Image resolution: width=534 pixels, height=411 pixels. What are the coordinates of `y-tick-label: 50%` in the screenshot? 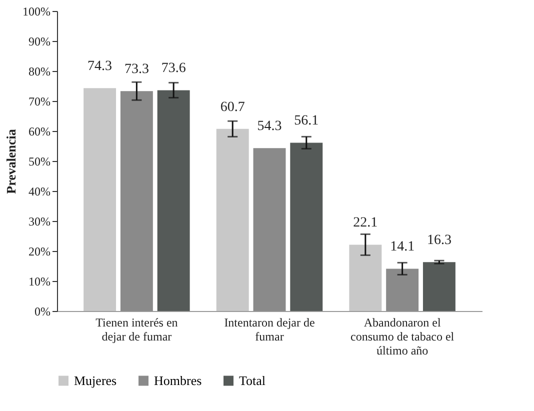 It's located at (39, 161).